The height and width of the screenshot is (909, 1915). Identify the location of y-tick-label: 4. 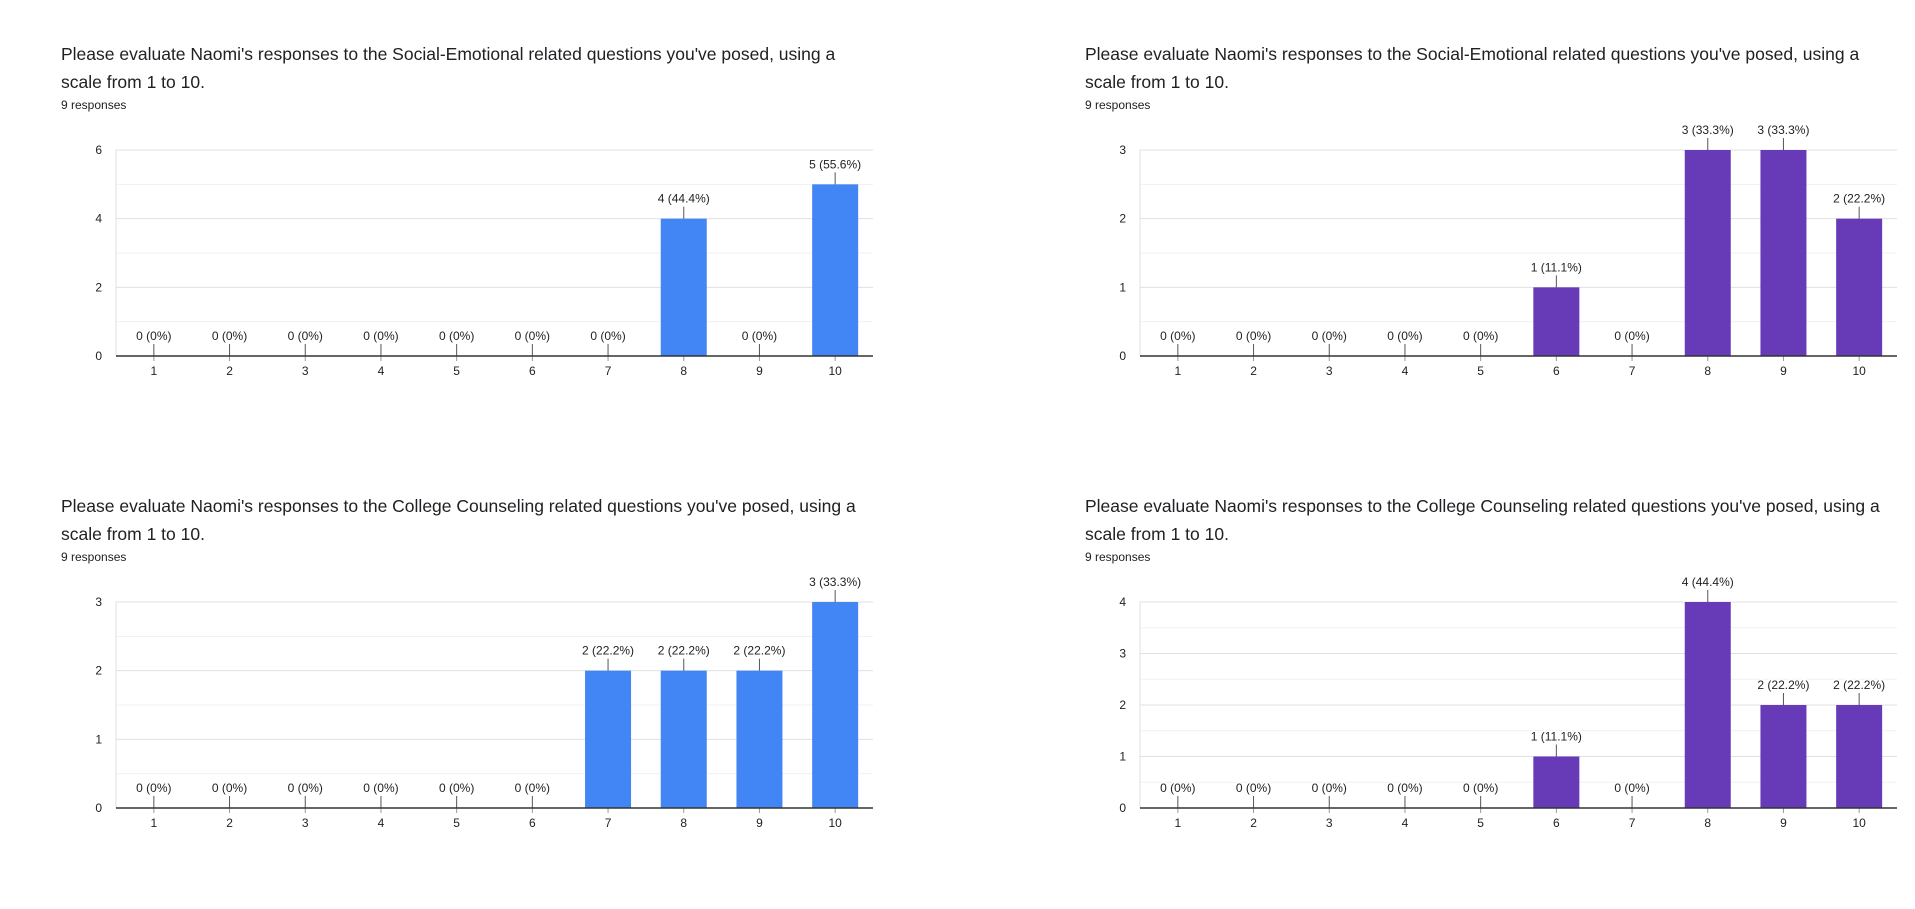
(1122, 602).